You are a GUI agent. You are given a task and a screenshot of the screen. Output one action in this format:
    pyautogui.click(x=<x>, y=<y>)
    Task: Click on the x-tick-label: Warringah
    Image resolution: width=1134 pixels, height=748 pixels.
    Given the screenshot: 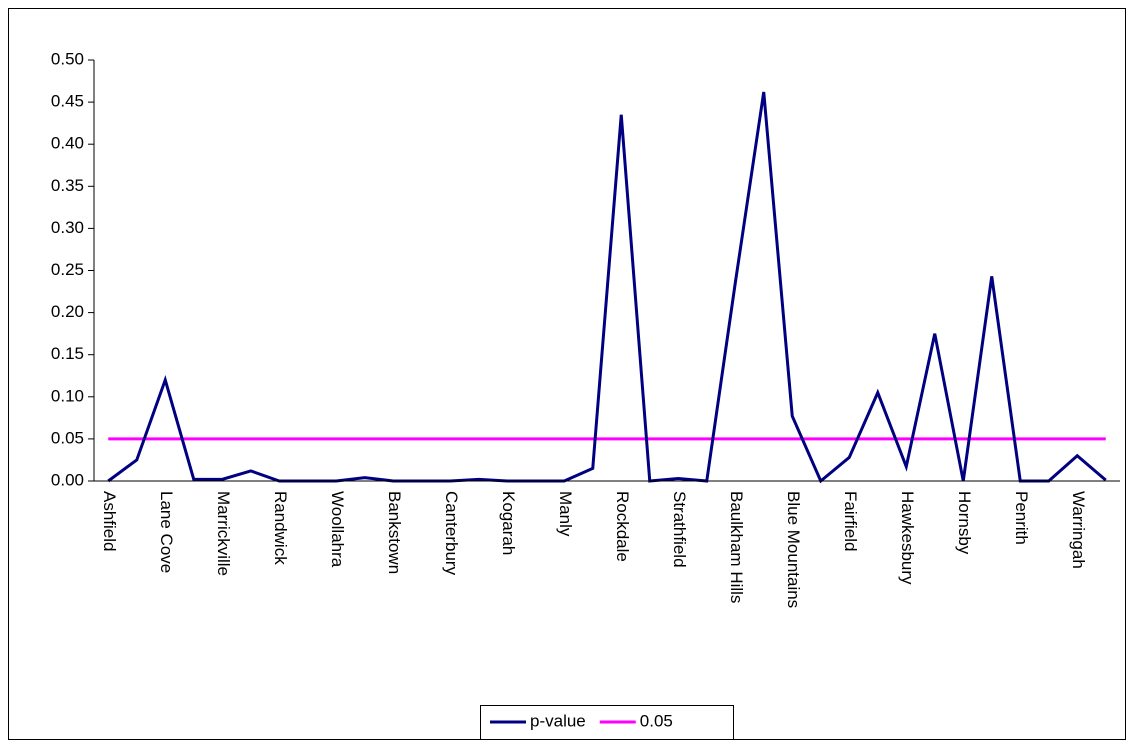 What is the action you would take?
    pyautogui.click(x=1078, y=530)
    